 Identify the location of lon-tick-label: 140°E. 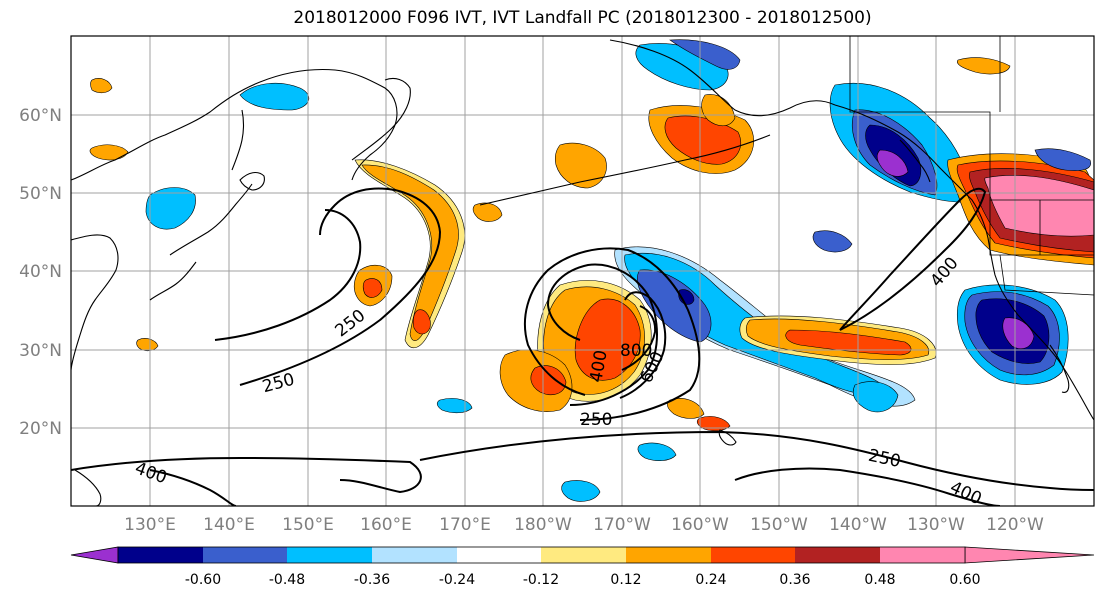
(229, 525).